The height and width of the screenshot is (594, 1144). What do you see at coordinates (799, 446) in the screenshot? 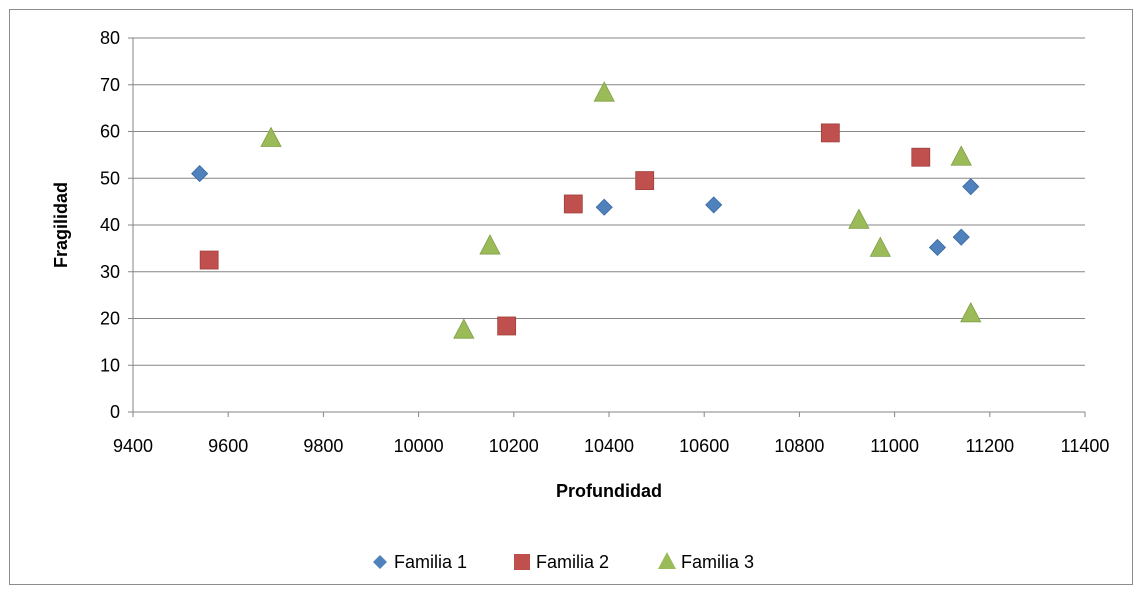
I see `x-tick-label: 10800` at bounding box center [799, 446].